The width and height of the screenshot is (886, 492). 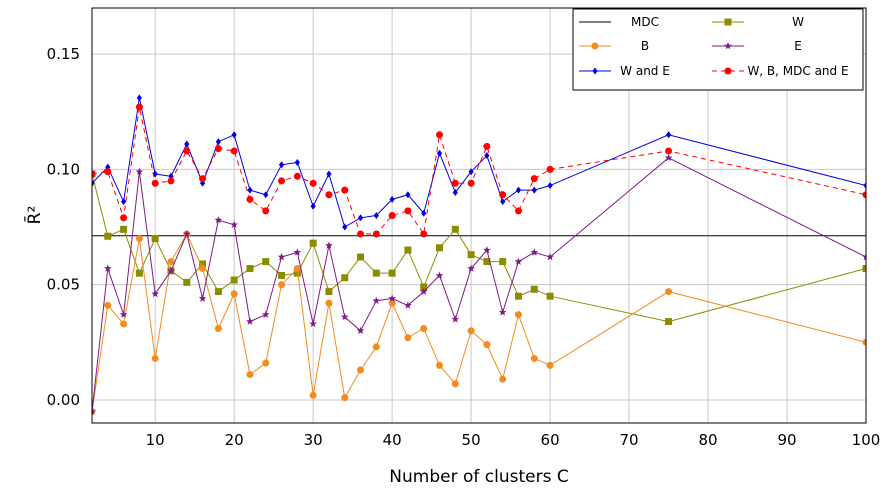 What do you see at coordinates (707, 440) in the screenshot?
I see `x-tick-label: 80` at bounding box center [707, 440].